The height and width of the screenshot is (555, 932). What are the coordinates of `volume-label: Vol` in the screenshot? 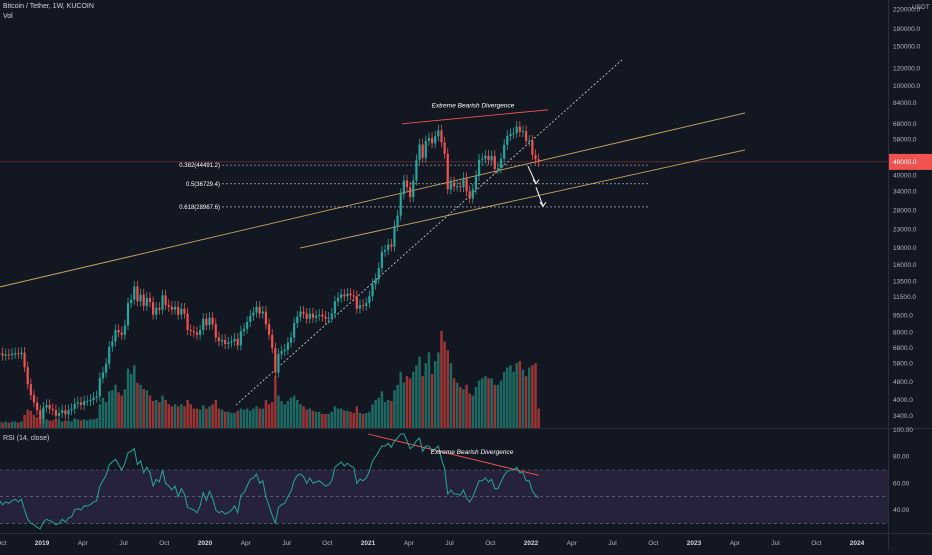 It's located at (8, 16).